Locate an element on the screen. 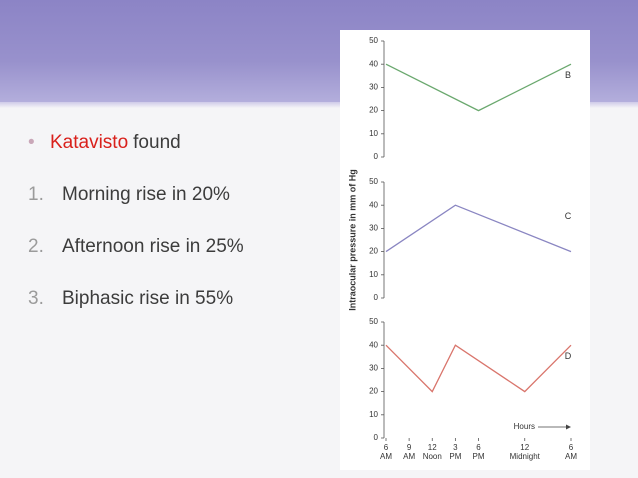 This screenshot has height=478, width=638. x-tick-label: 3 is located at coordinates (455, 447).